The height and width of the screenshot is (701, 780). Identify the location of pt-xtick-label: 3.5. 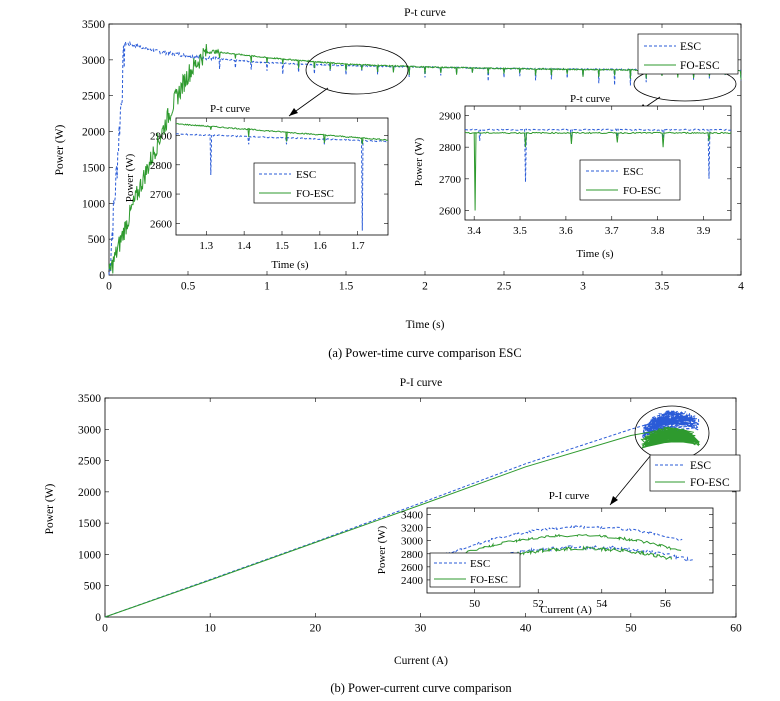
(662, 287).